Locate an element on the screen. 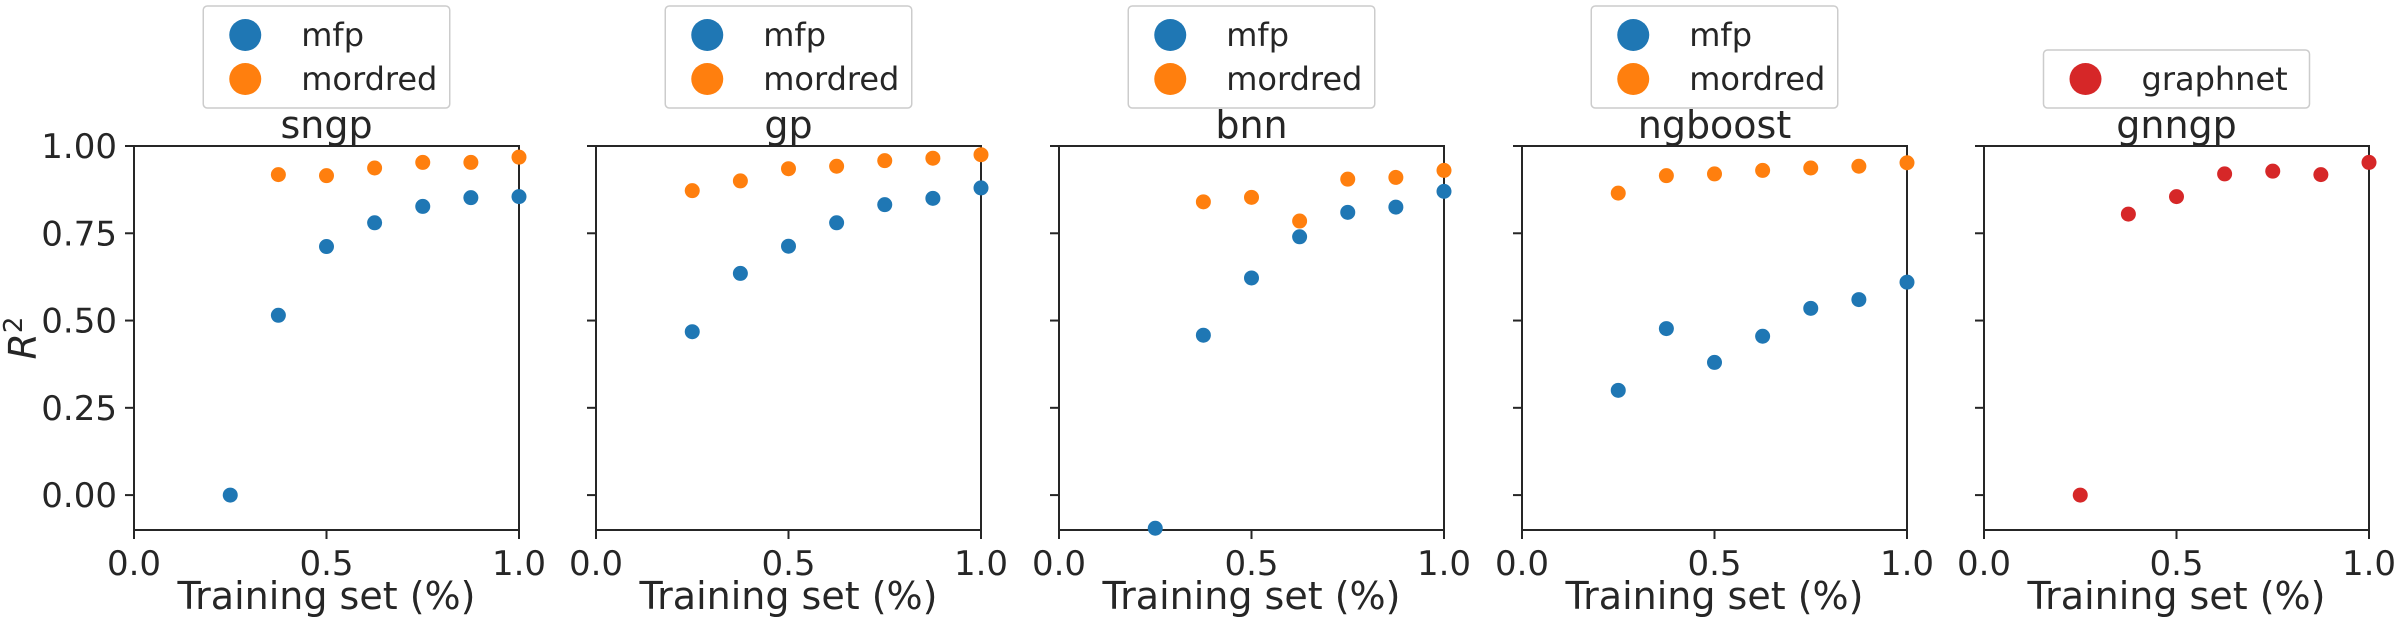 Image resolution: width=2398 pixels, height=621 pixels. y-tick-label: 0.25 is located at coordinates (79, 409).